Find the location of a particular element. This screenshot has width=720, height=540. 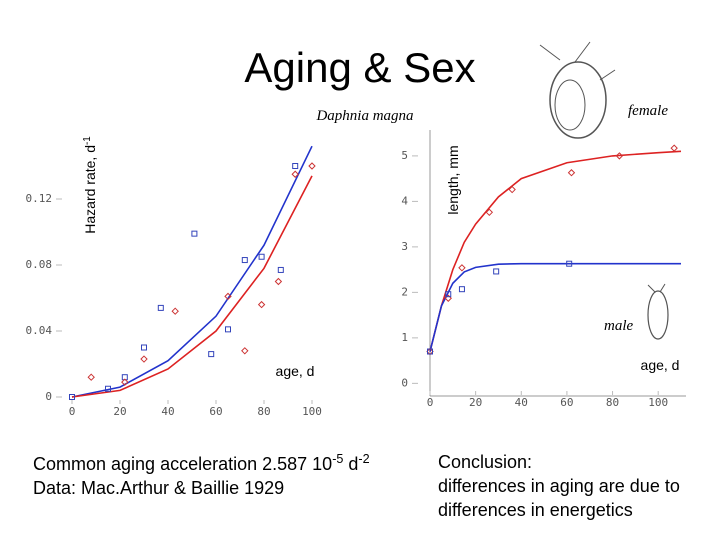

note-line: differences in aging are due to is located at coordinates (559, 486).